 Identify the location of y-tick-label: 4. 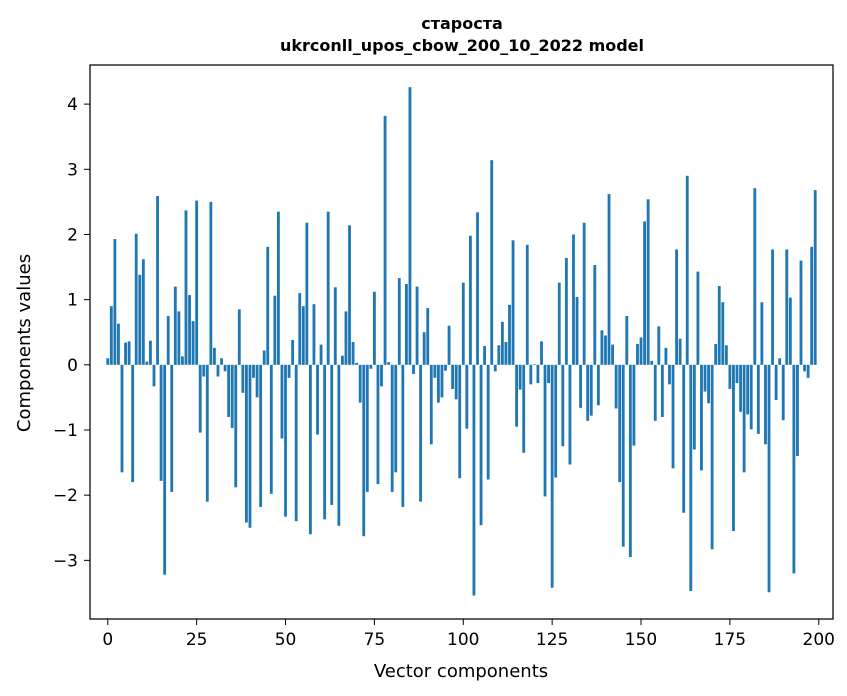
(72, 105).